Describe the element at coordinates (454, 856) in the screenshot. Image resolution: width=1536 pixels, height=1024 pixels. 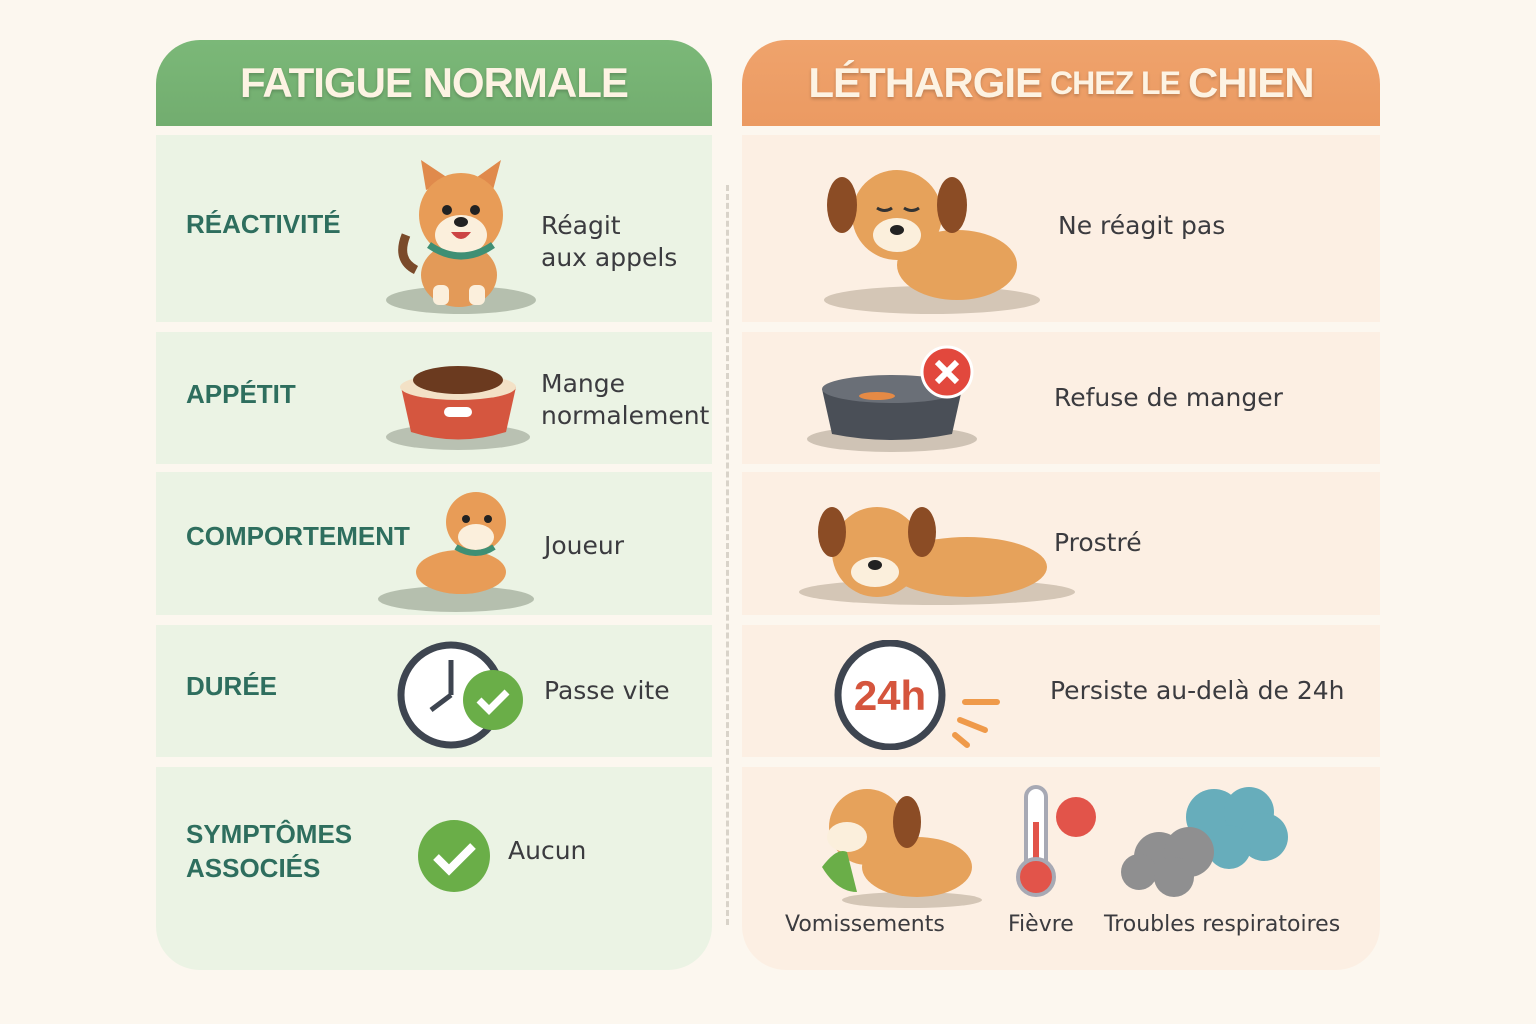
I see `check-circle-icon` at that location.